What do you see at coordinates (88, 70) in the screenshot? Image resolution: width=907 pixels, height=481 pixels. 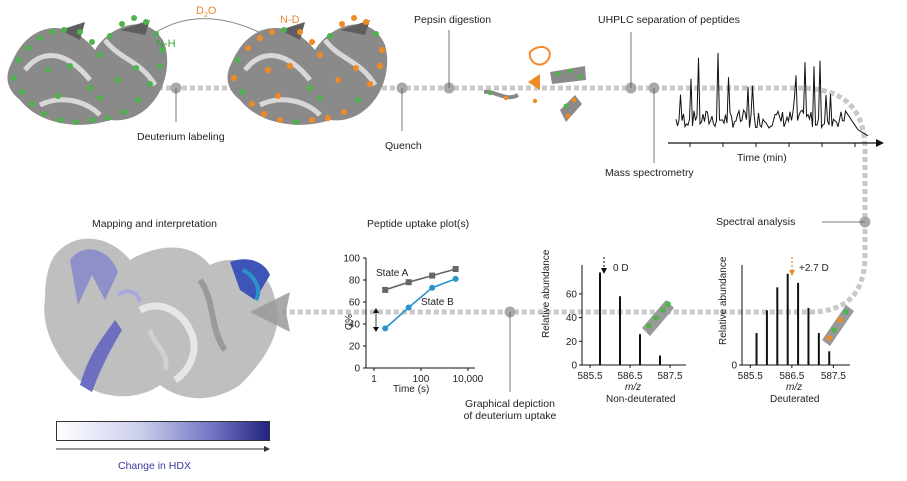 I see `amide-h-markers` at bounding box center [88, 70].